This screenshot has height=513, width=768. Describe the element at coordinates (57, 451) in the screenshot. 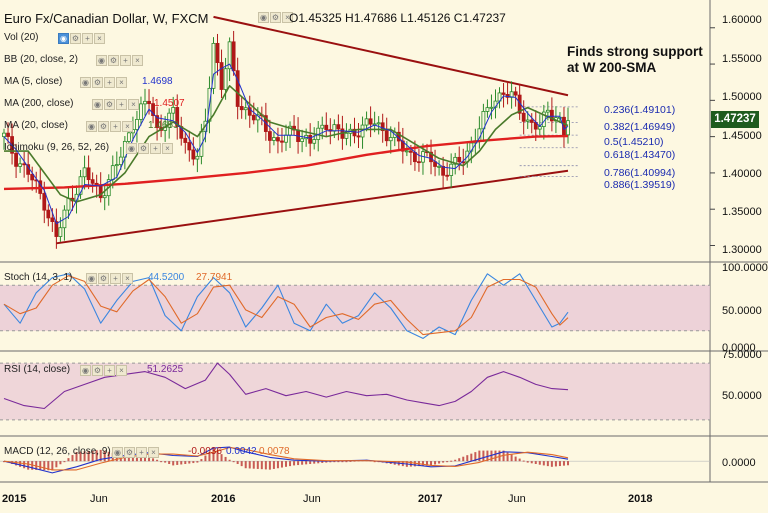

I see `macd-label: MACD (12, 26, close, 9)` at that location.